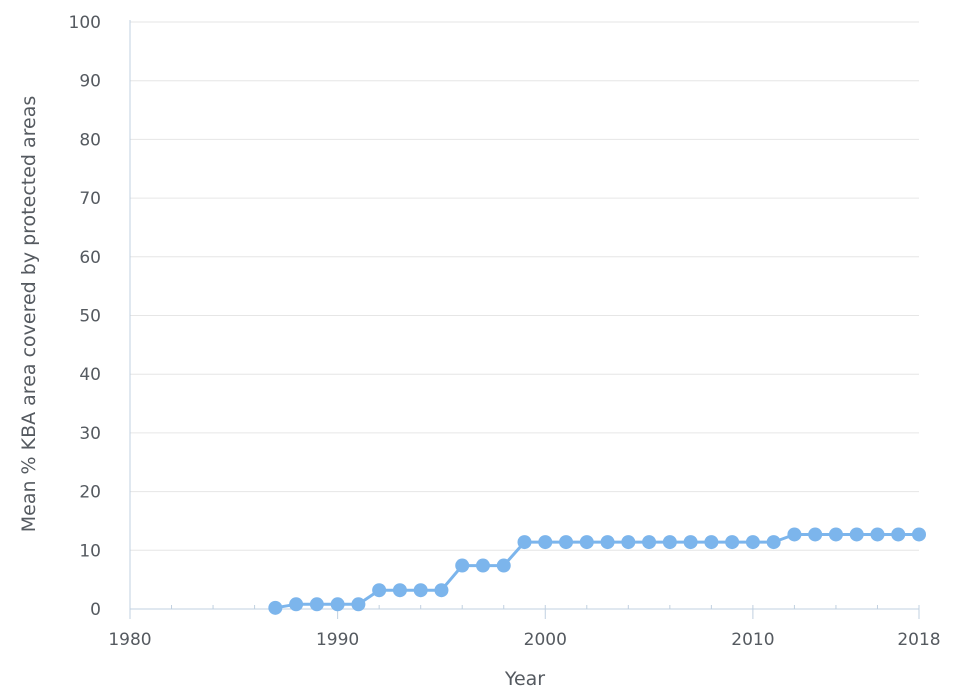 This screenshot has height=689, width=960. Describe the element at coordinates (90, 493) in the screenshot. I see `y-tick-label: 20` at that location.